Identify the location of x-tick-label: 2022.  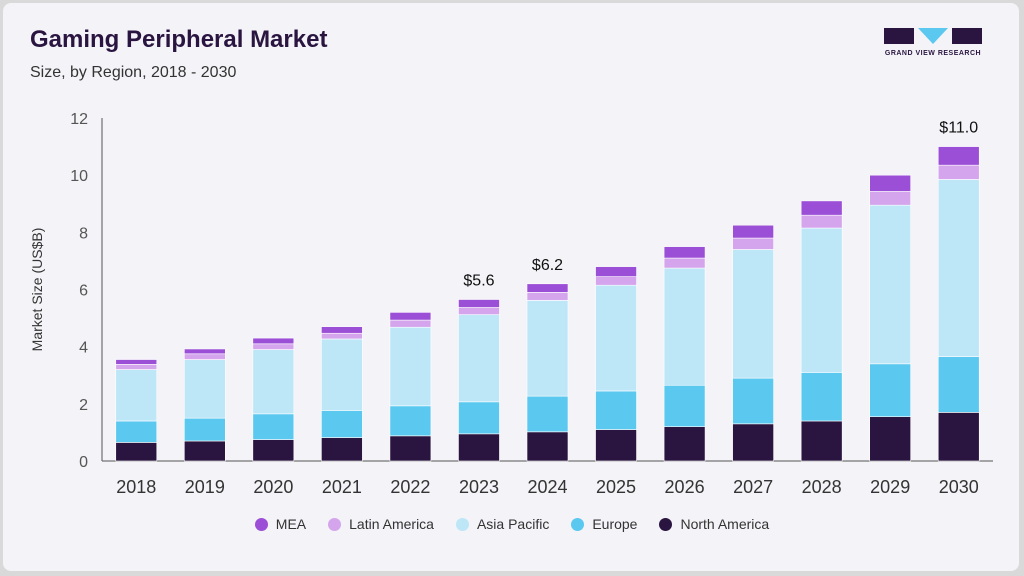
(410, 487).